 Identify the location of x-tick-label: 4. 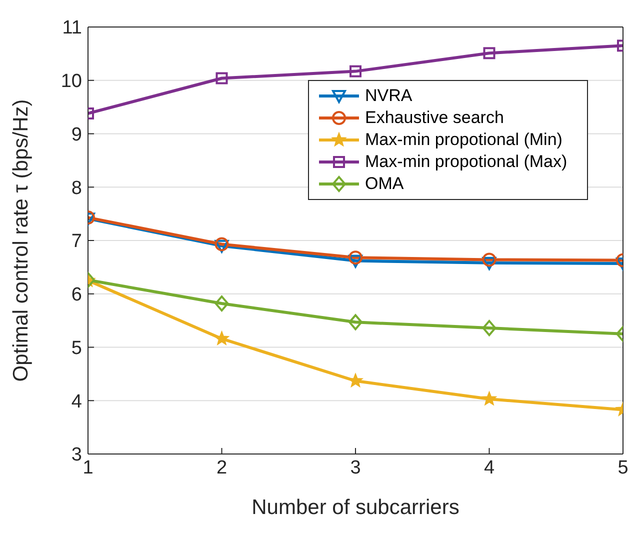
(489, 467).